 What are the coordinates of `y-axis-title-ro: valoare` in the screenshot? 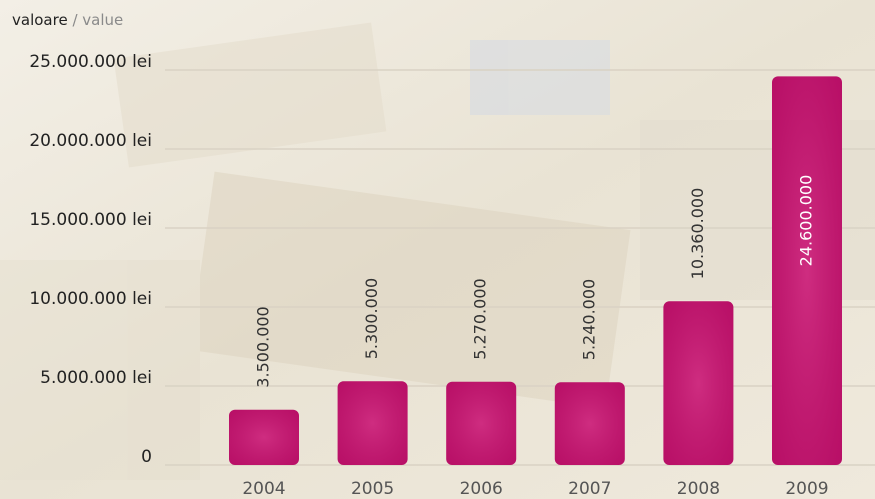 It's located at (40, 20).